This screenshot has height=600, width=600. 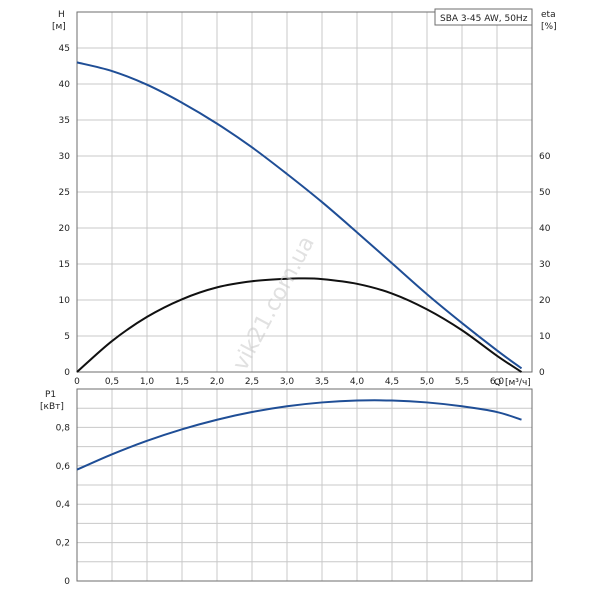 I want to click on p1-tick-label: 0,4, so click(x=63, y=505).